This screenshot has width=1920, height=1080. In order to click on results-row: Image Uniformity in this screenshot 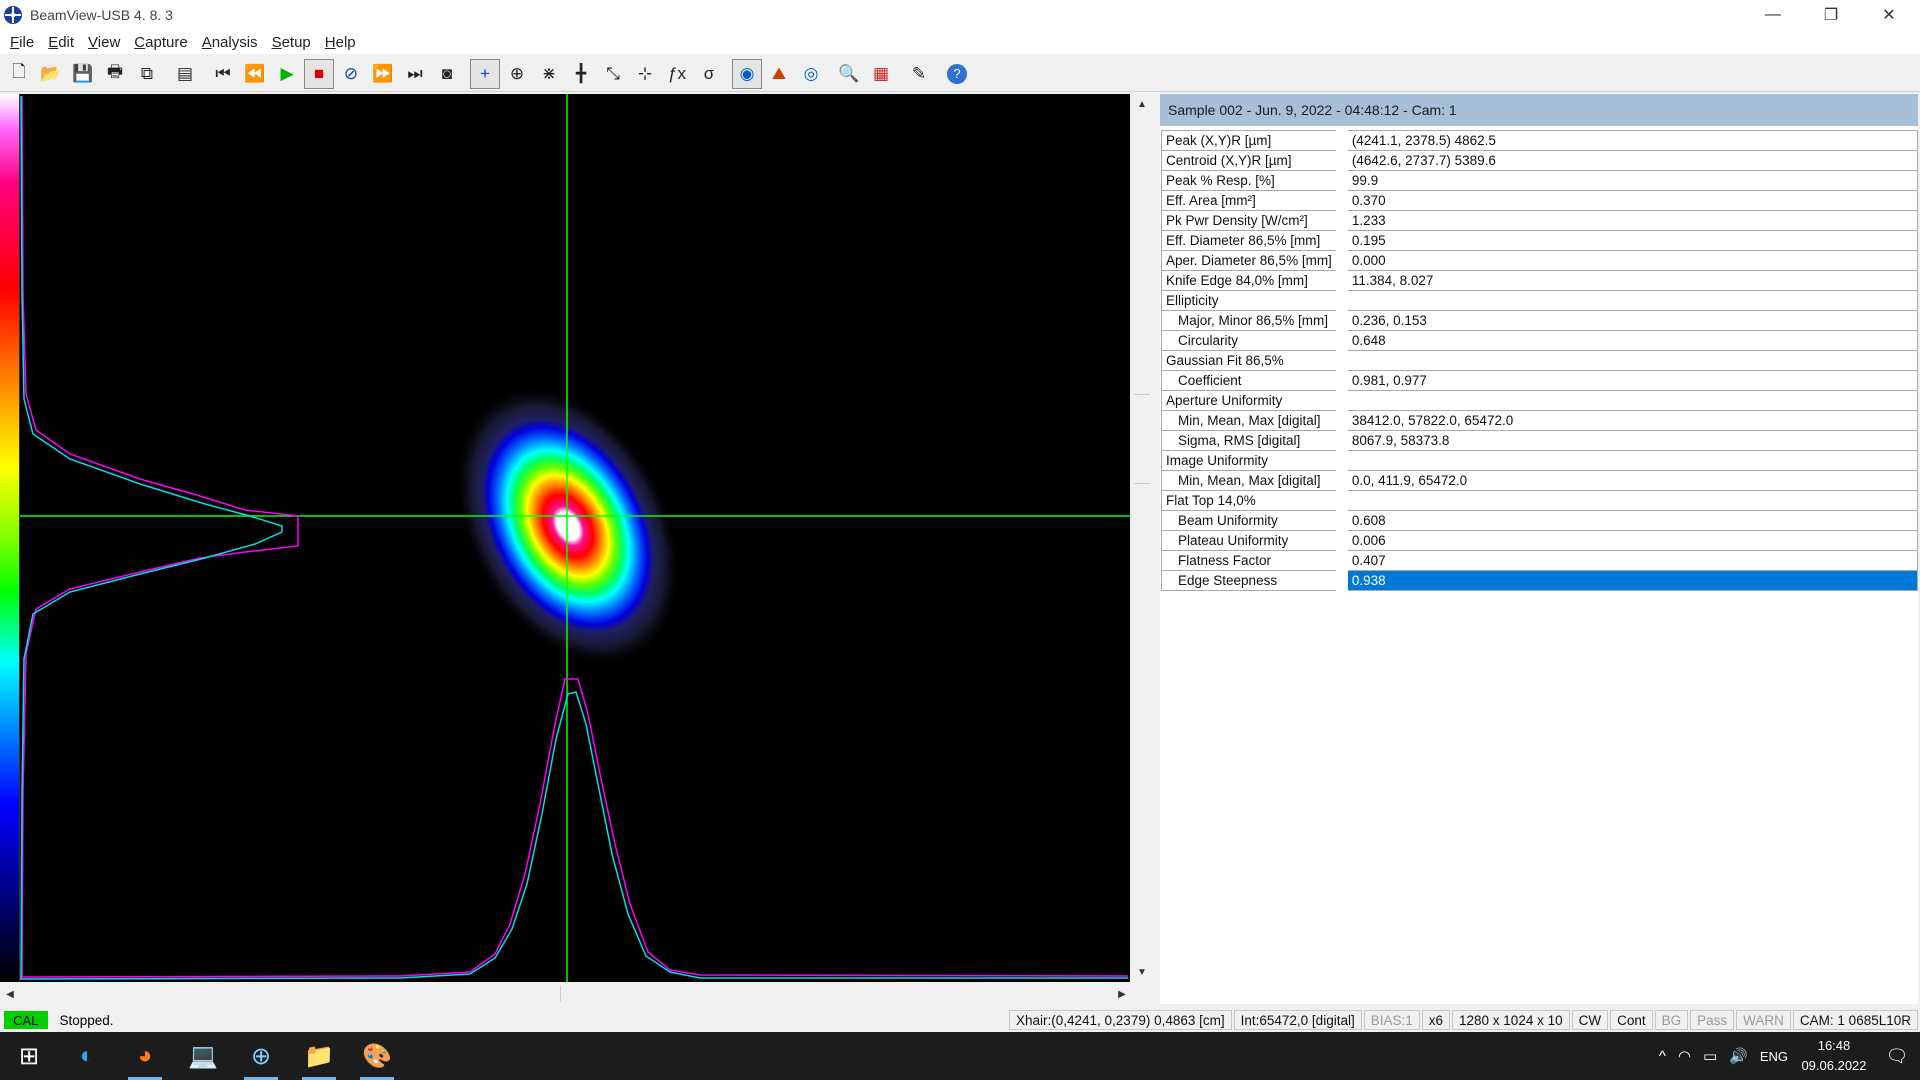, I will do `click(1539, 460)`.